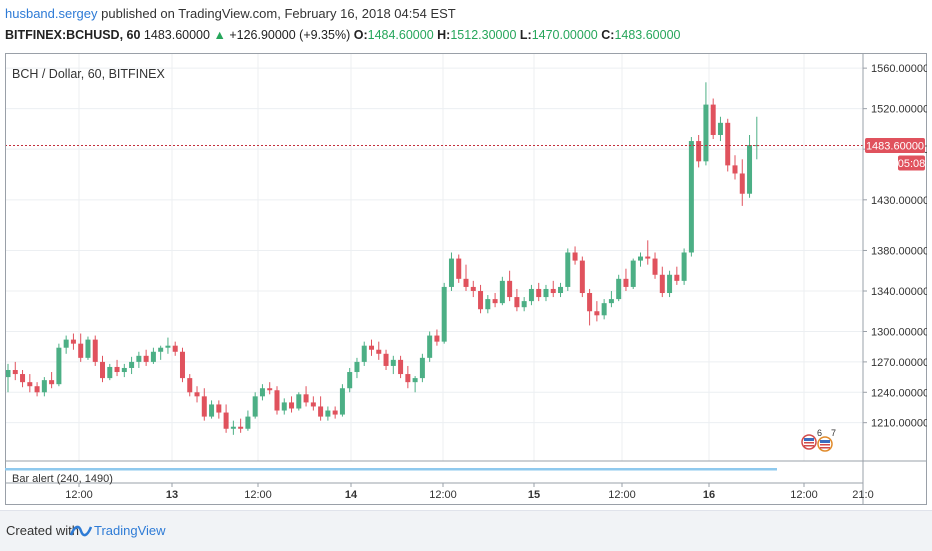 This screenshot has height=551, width=932. What do you see at coordinates (811, 439) in the screenshot?
I see `event-badge-us-1: 6` at bounding box center [811, 439].